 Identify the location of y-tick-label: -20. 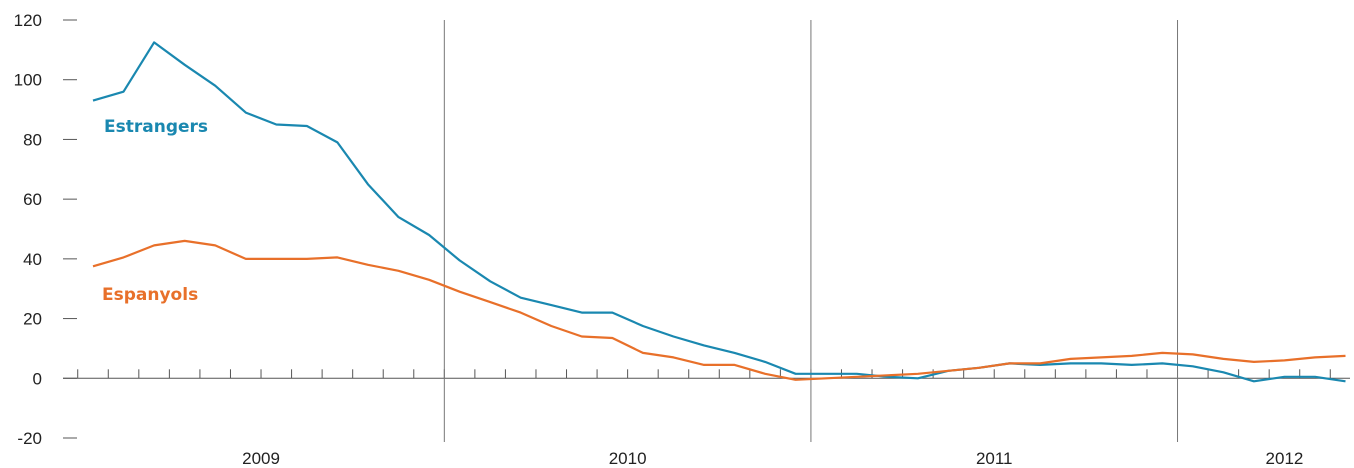
(29, 438).